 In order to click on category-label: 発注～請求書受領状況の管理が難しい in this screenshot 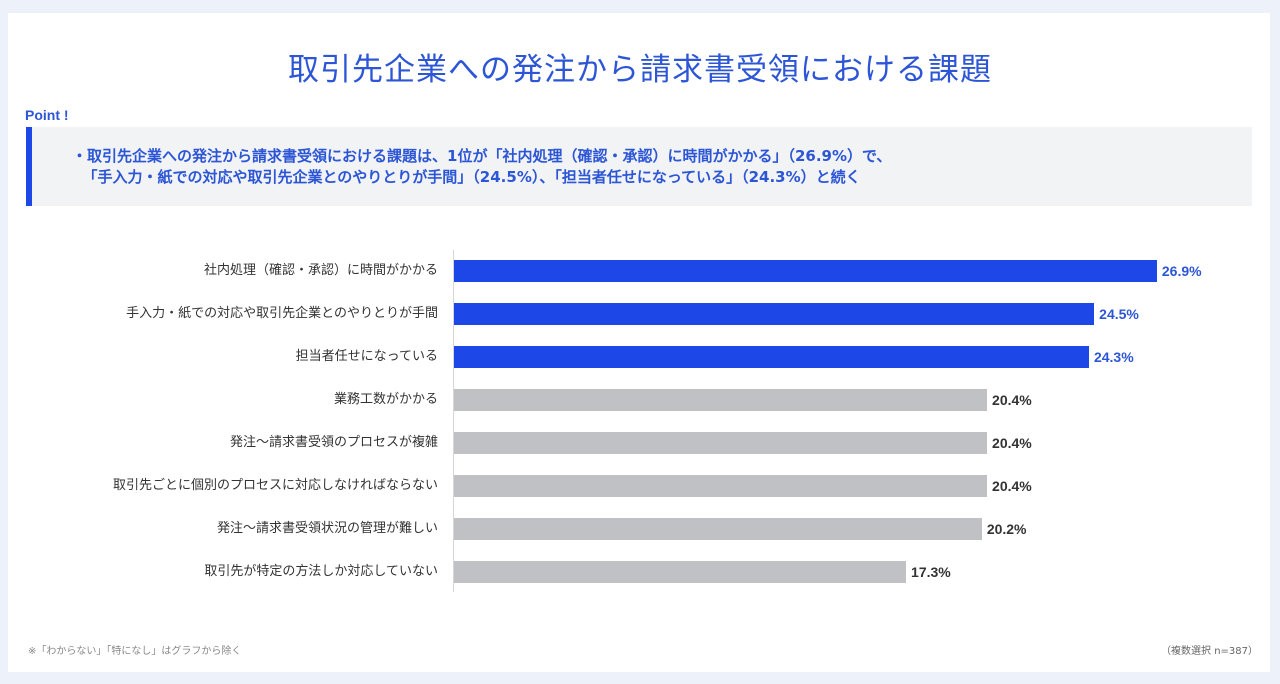, I will do `click(327, 528)`.